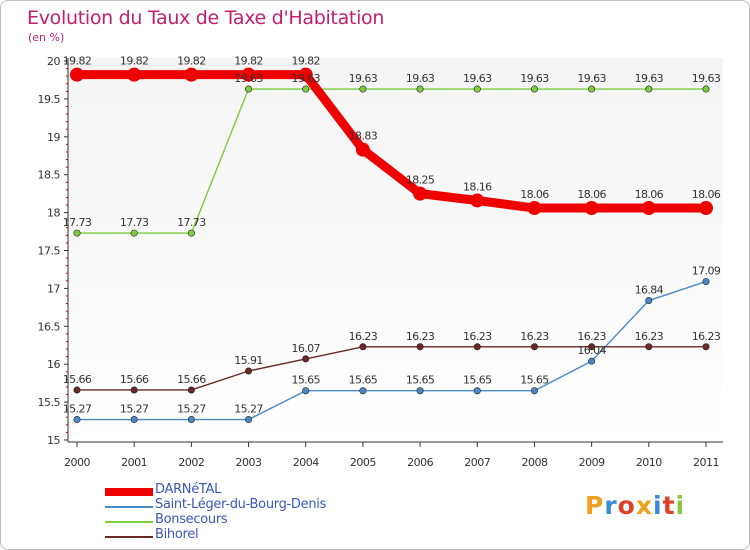 The height and width of the screenshot is (550, 750). What do you see at coordinates (248, 360) in the screenshot?
I see `data-label: 15.91` at bounding box center [248, 360].